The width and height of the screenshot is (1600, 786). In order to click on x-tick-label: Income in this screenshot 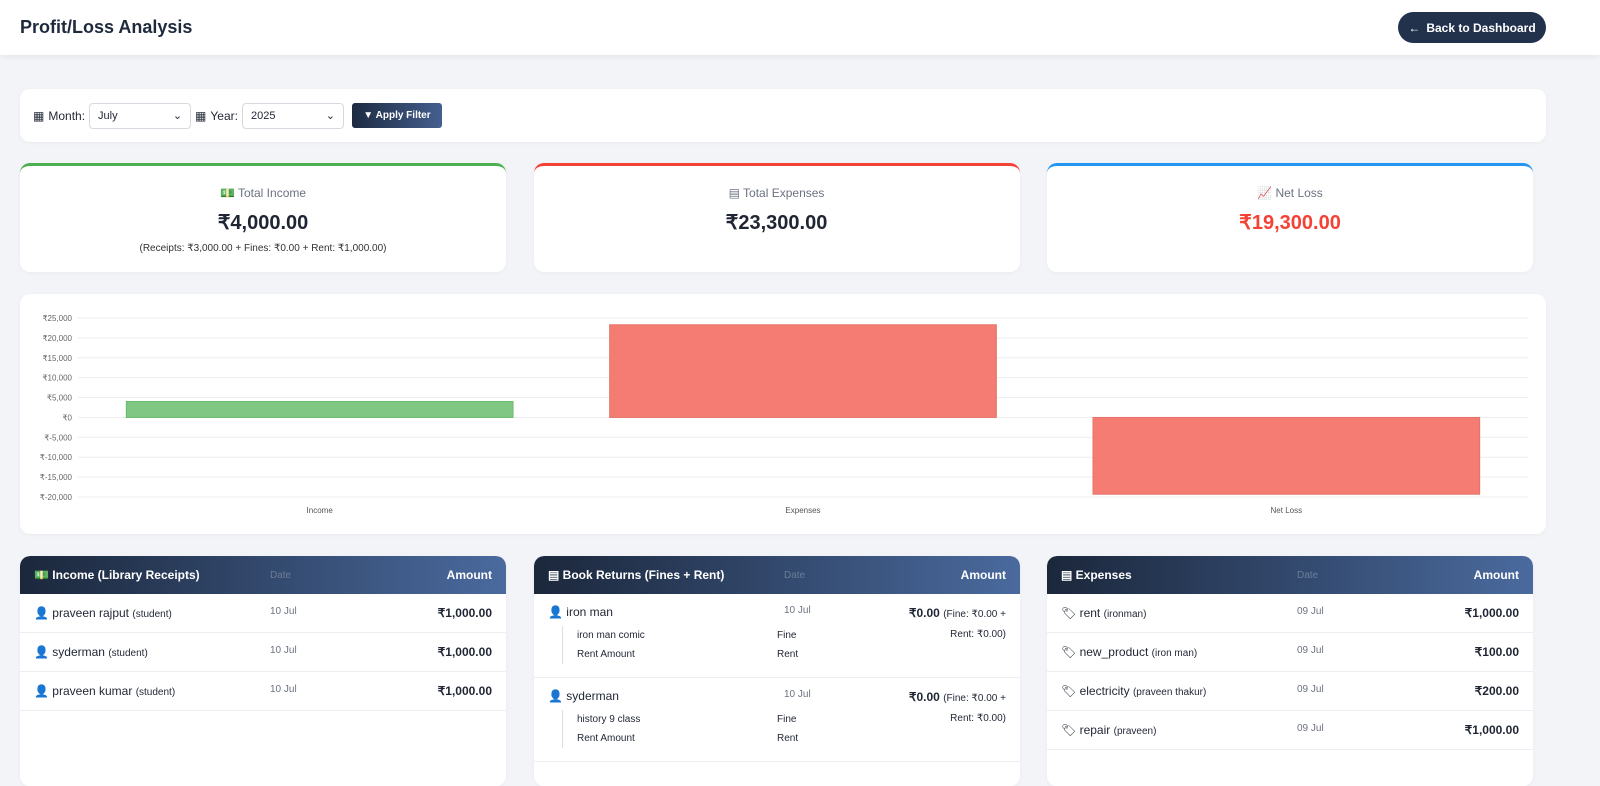, I will do `click(320, 510)`.